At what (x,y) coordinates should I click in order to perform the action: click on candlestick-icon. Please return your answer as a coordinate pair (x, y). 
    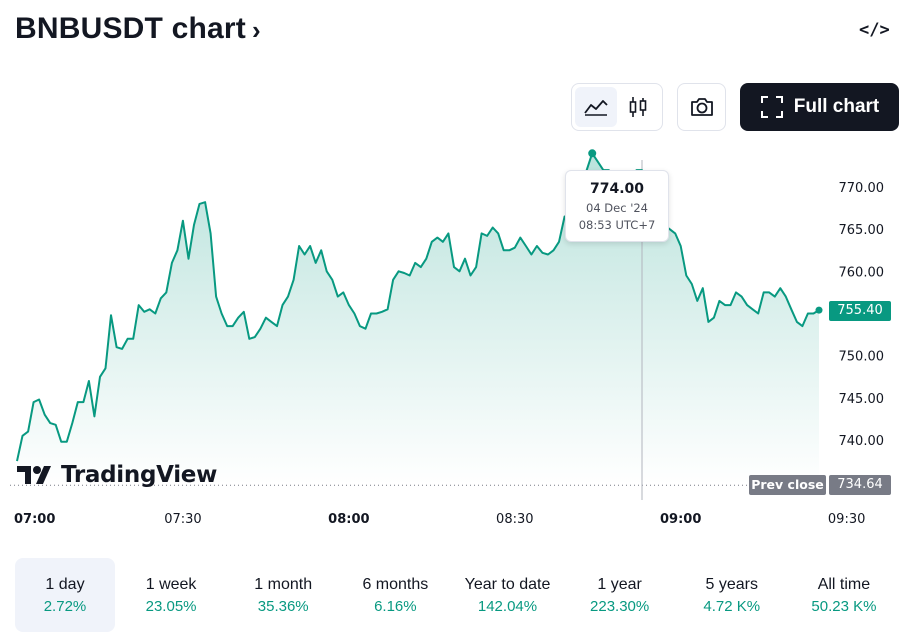
    Looking at the image, I should click on (638, 107).